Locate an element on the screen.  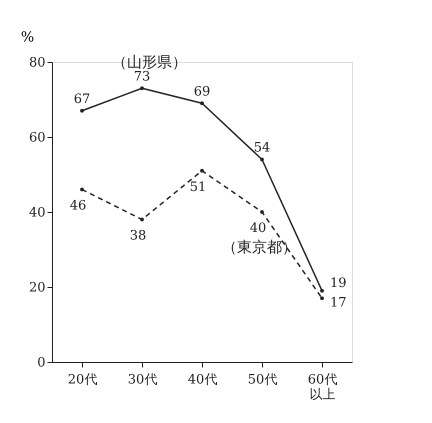
x-tick-label: 30代 is located at coordinates (143, 380).